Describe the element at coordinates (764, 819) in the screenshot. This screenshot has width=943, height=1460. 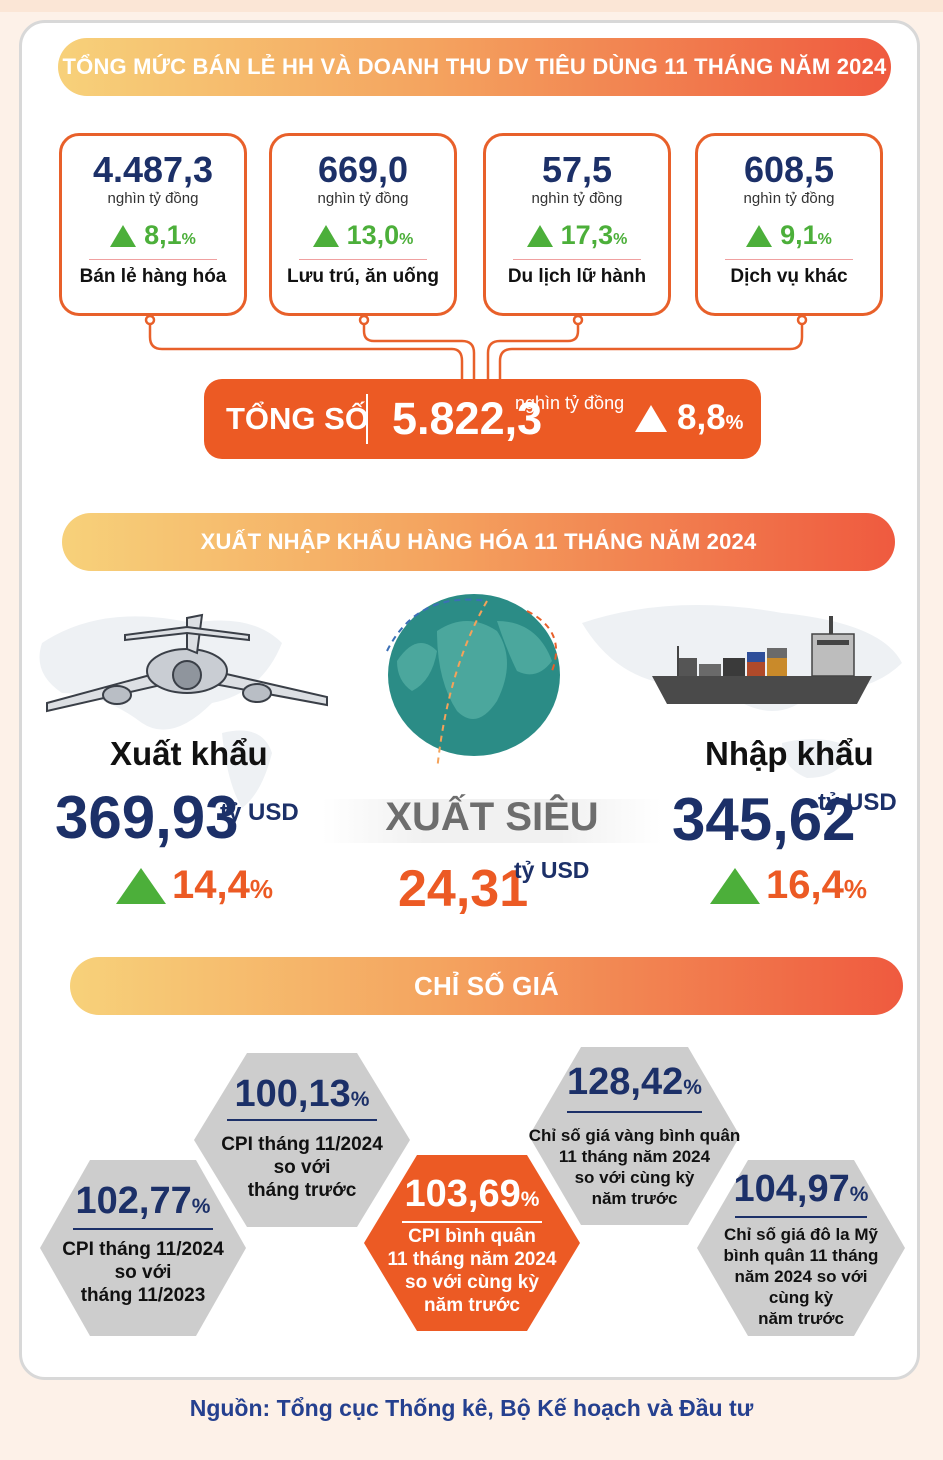
I see `import-value: 345,62` at that location.